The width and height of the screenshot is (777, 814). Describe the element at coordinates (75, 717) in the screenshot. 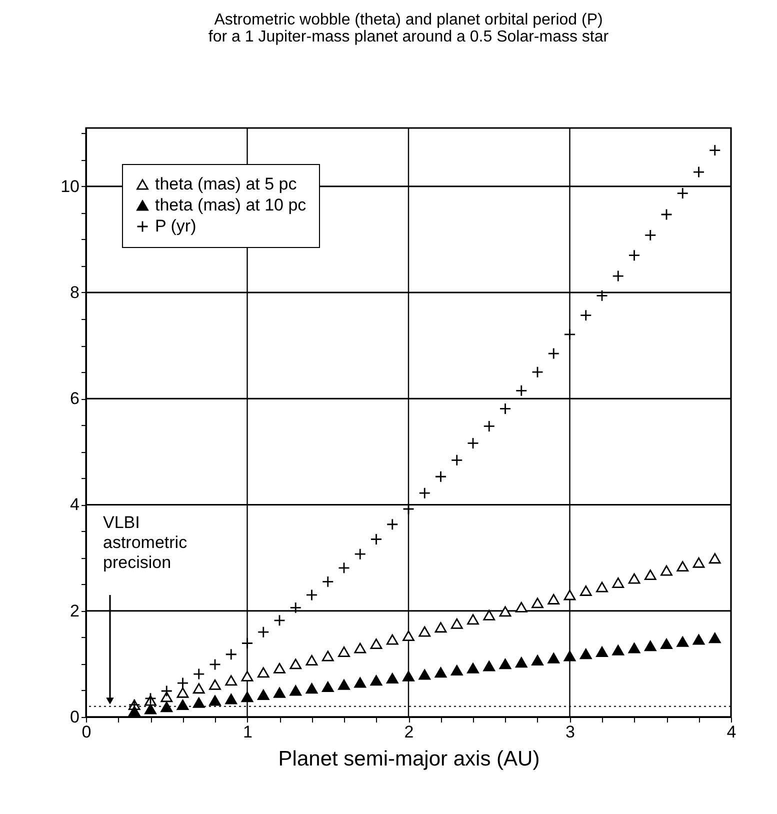

I see `y-tick-label: 0` at that location.